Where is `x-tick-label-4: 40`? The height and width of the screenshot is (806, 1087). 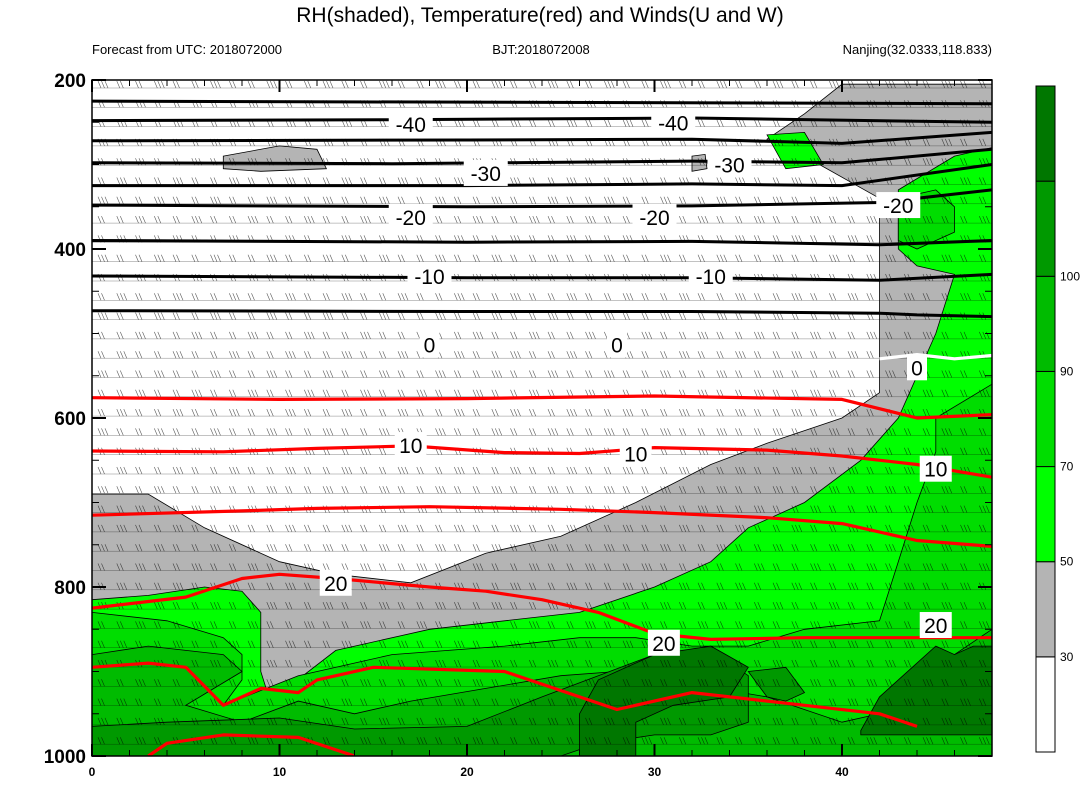 x-tick-label-4: 40 is located at coordinates (842, 772).